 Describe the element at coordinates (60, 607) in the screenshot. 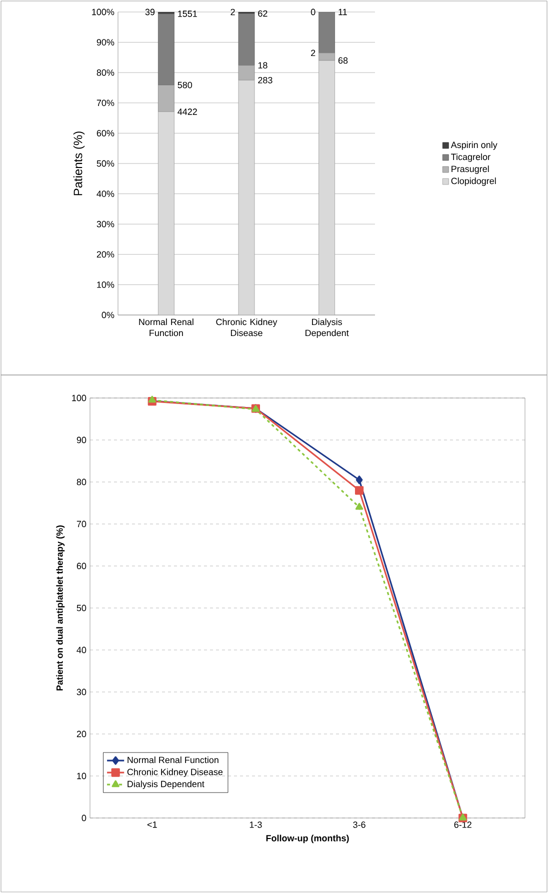

I see `y-axis-title: Patient on dual antiplatelet therapy (%)` at that location.